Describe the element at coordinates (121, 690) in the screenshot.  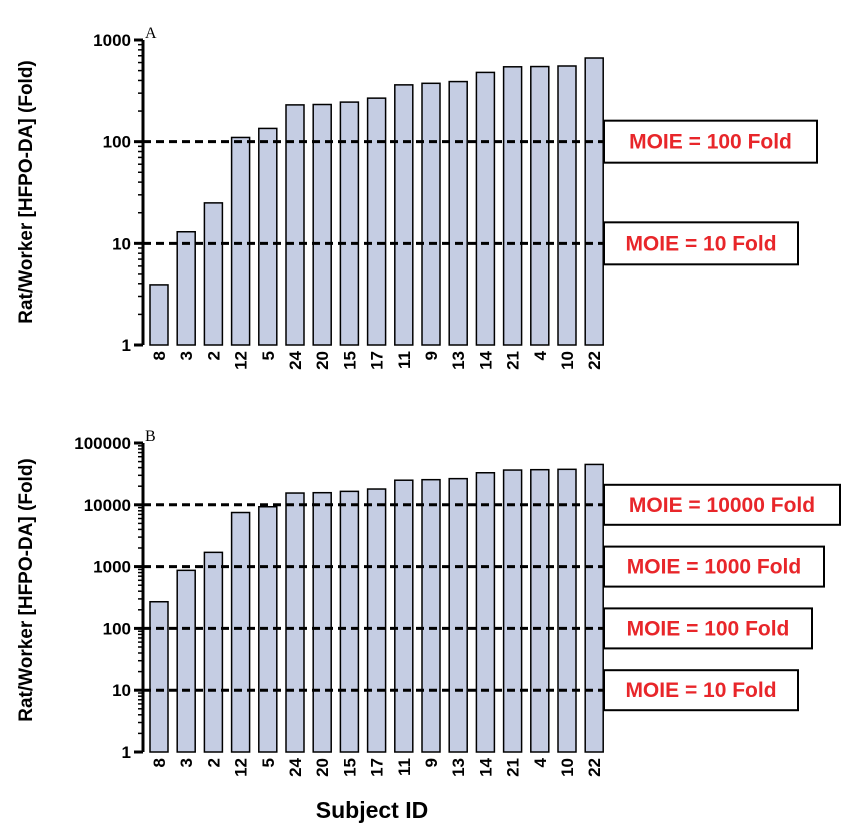
I see `b-y-tick-label: 10` at that location.